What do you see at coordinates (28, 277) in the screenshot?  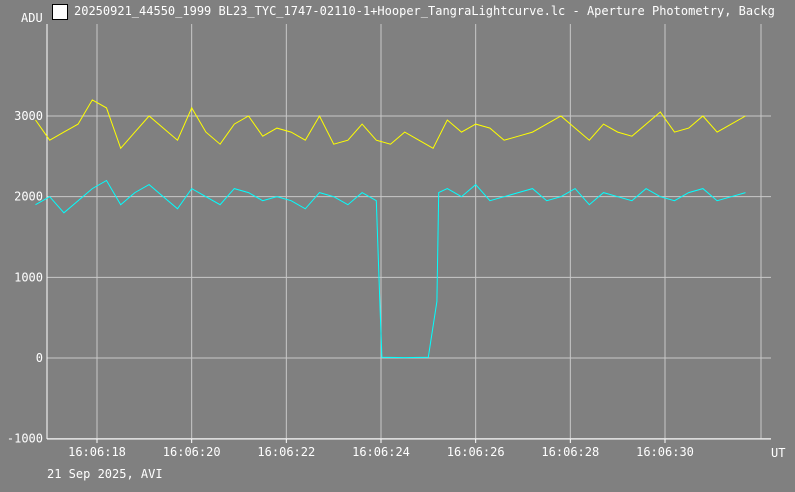 I see `y-tick-label: 1000` at bounding box center [28, 277].